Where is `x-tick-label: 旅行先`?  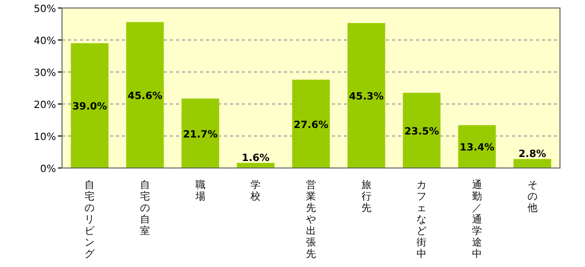
x-tick-label: 旅行先 is located at coordinates (366, 196).